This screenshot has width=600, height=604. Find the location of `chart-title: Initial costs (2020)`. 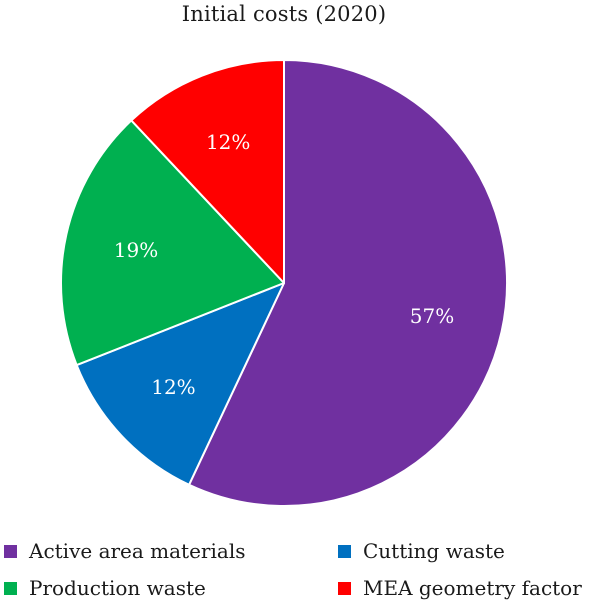

chart-title: Initial costs (2020) is located at coordinates (284, 14).